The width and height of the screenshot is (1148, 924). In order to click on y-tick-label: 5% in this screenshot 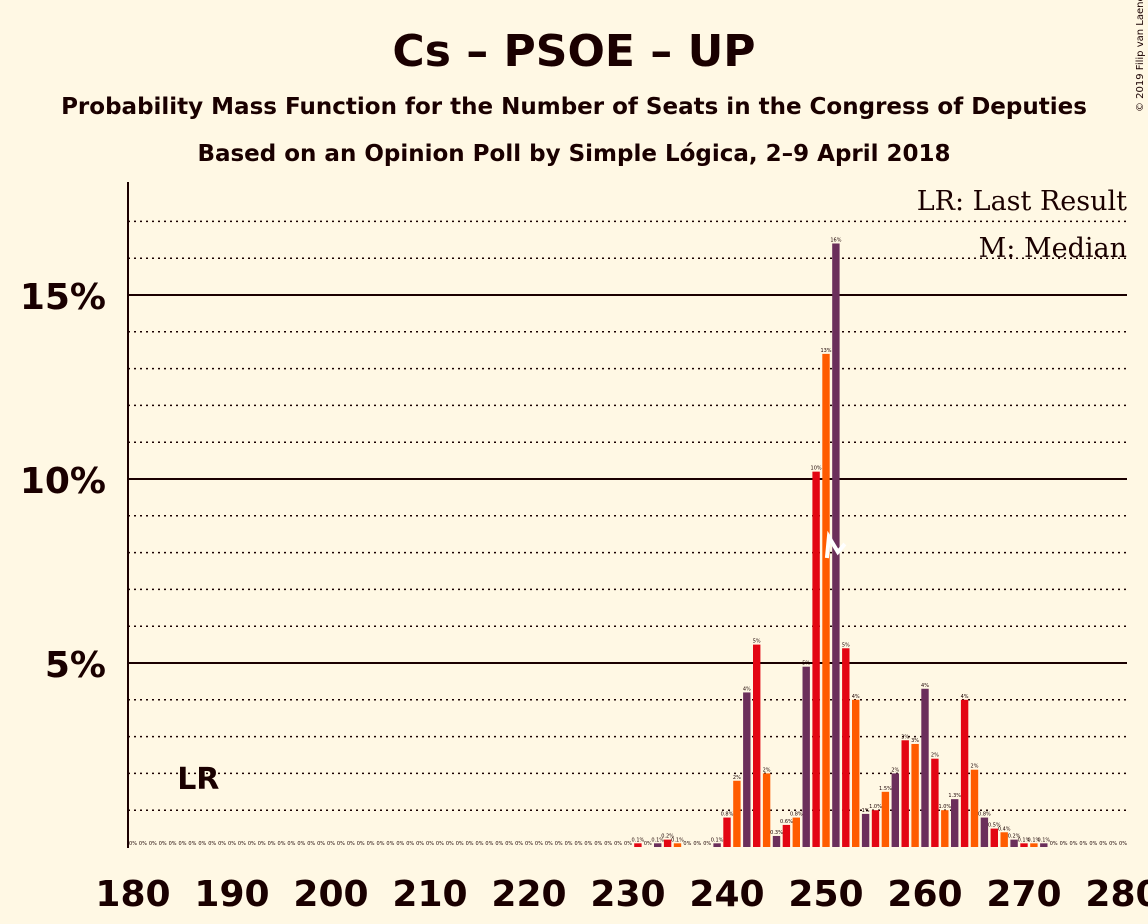, I will do `click(75, 665)`.